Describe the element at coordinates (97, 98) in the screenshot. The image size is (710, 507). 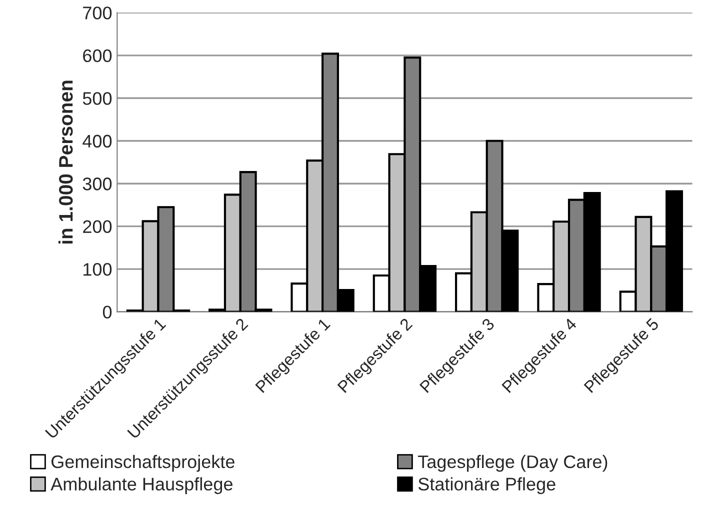
I see `y-tick-label: 500` at that location.